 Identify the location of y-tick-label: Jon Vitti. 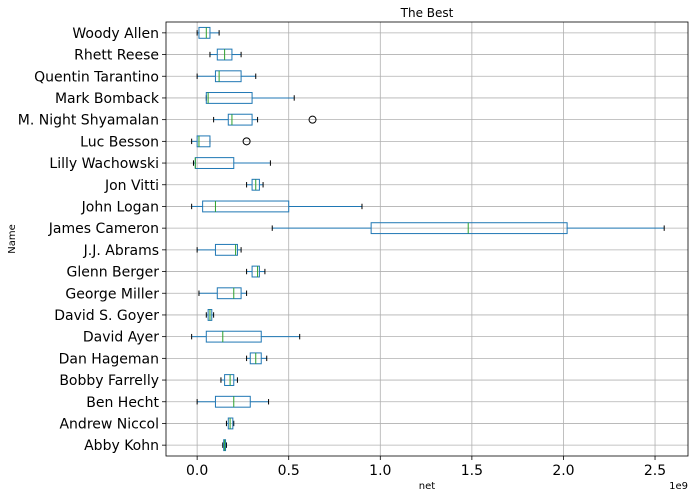
(131, 186).